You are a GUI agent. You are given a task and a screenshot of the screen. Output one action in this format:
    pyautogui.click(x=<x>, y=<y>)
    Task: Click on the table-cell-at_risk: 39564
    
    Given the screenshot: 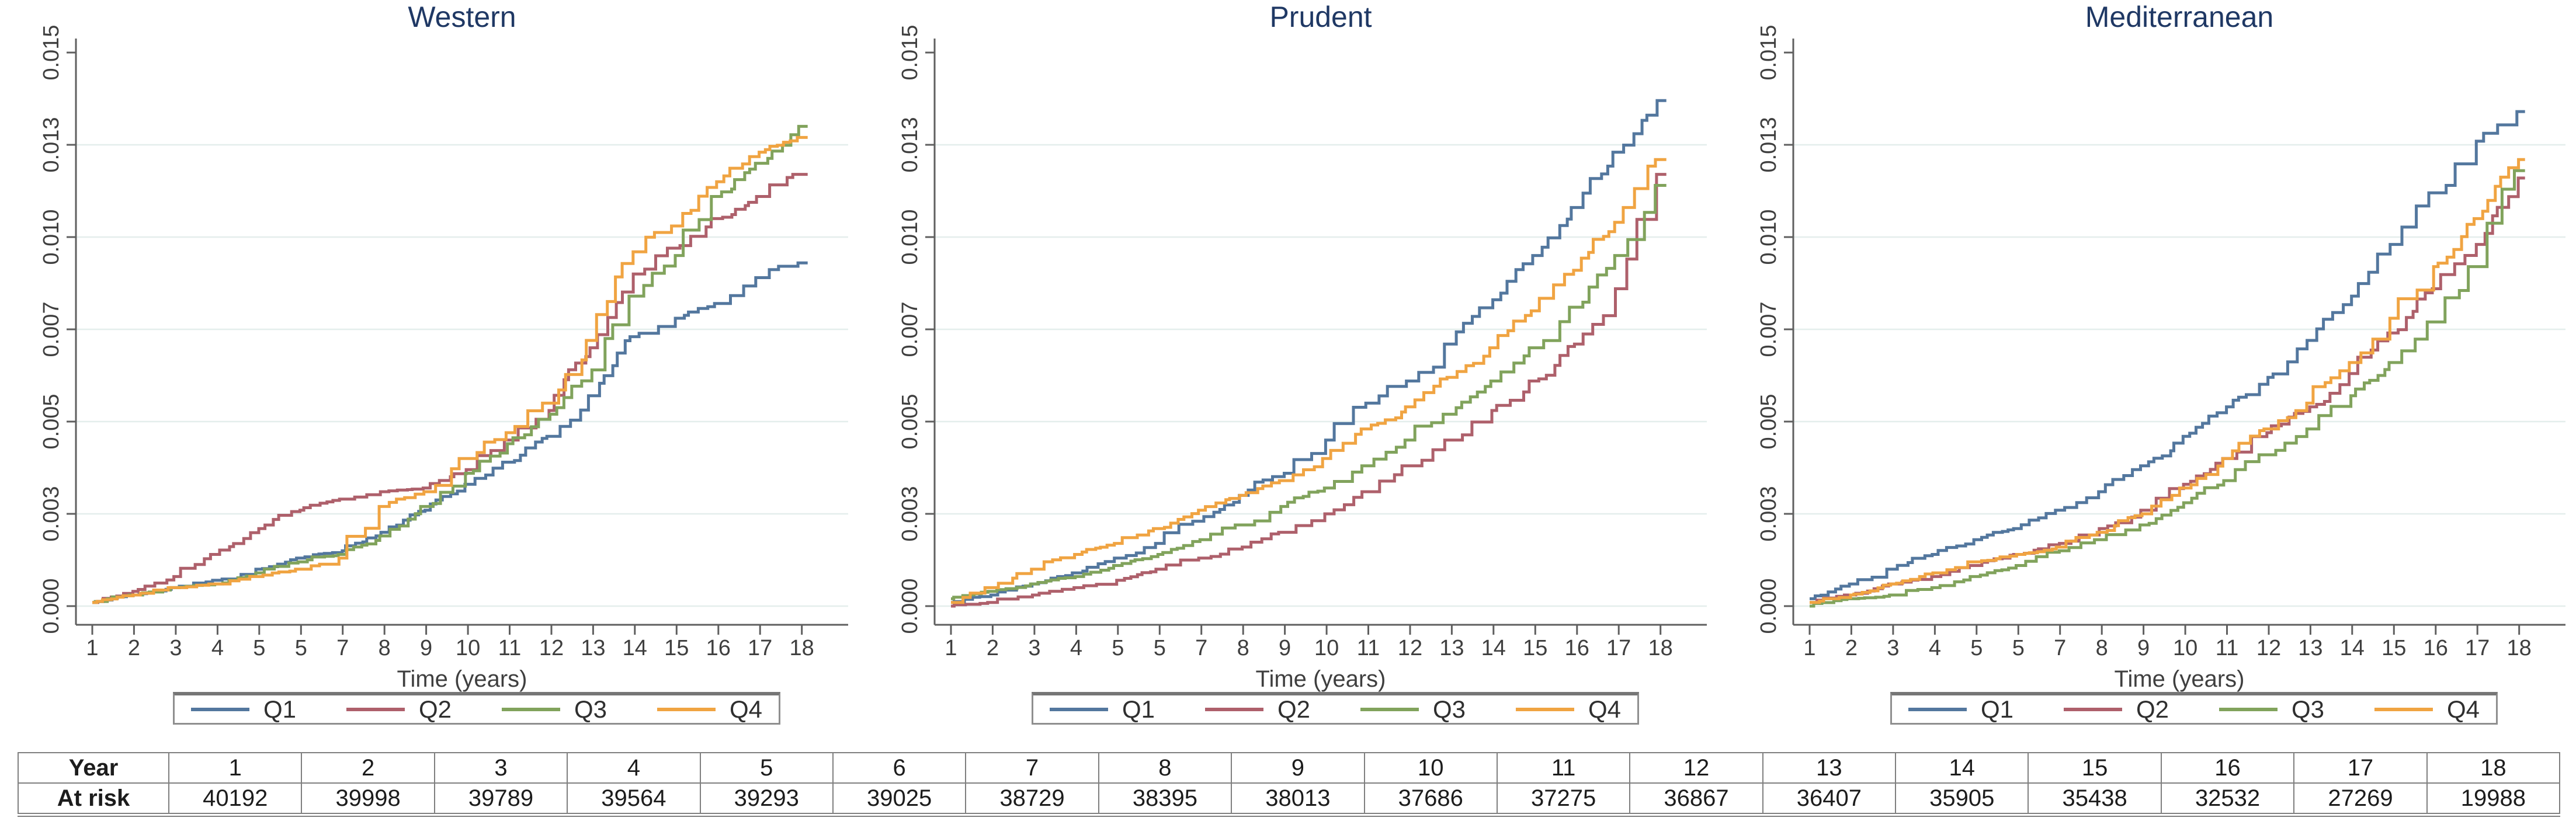 What is the action you would take?
    pyautogui.click(x=634, y=799)
    